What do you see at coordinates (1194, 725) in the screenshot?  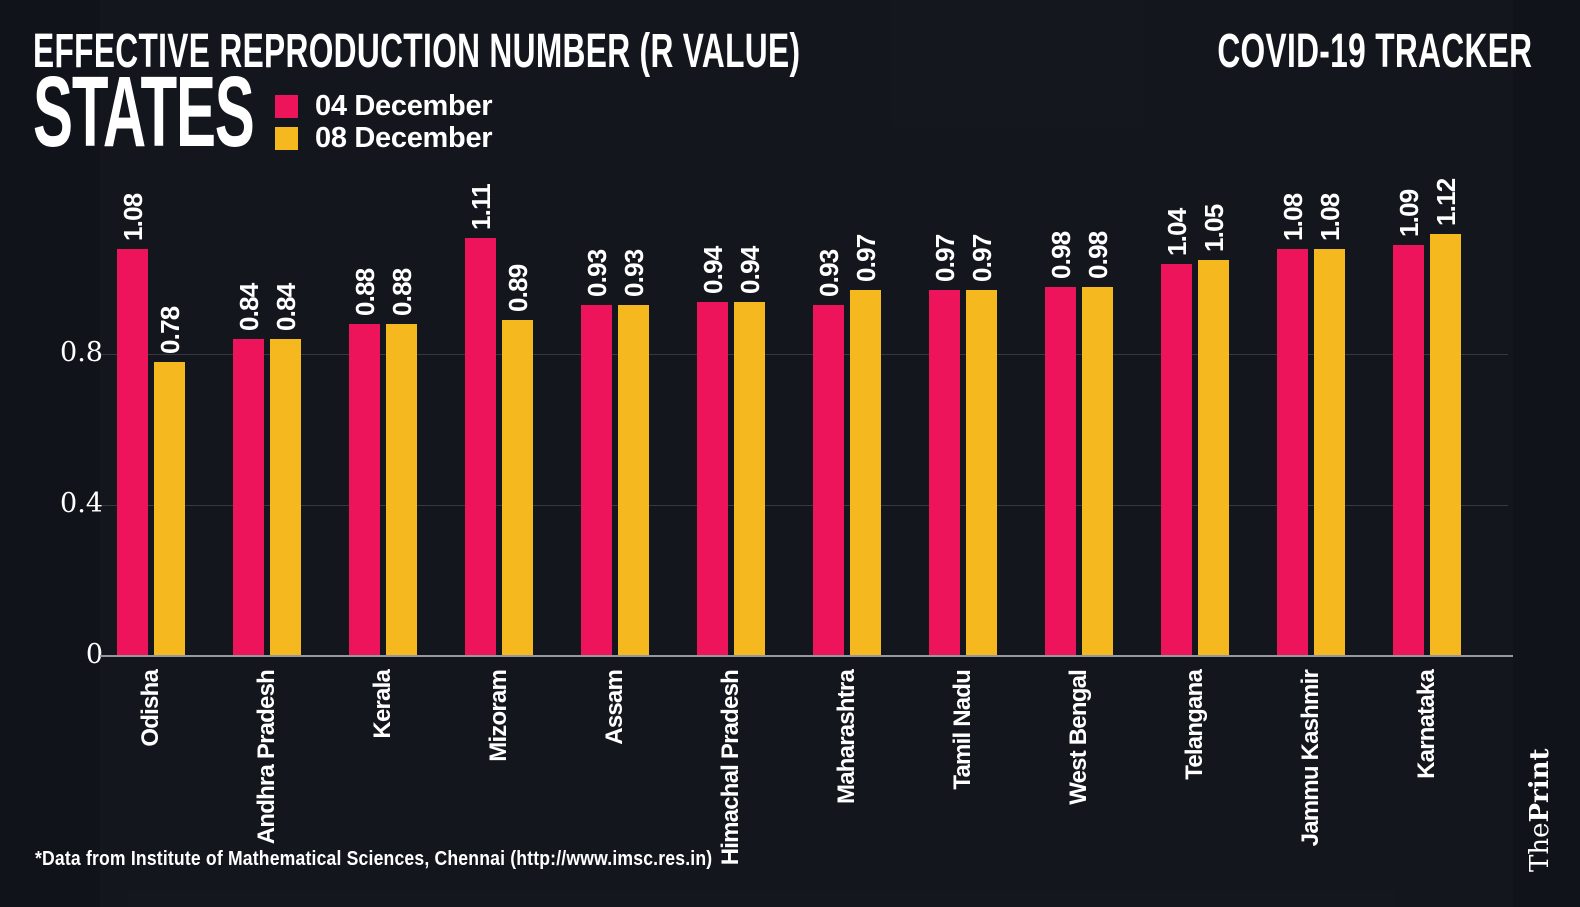 I see `x-axis-label-telangana: Telangana` at bounding box center [1194, 725].